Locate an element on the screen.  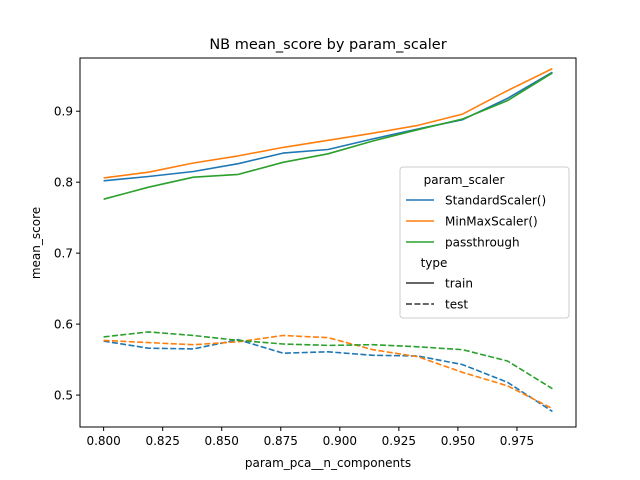
legend-style-title: type is located at coordinates (434, 263).